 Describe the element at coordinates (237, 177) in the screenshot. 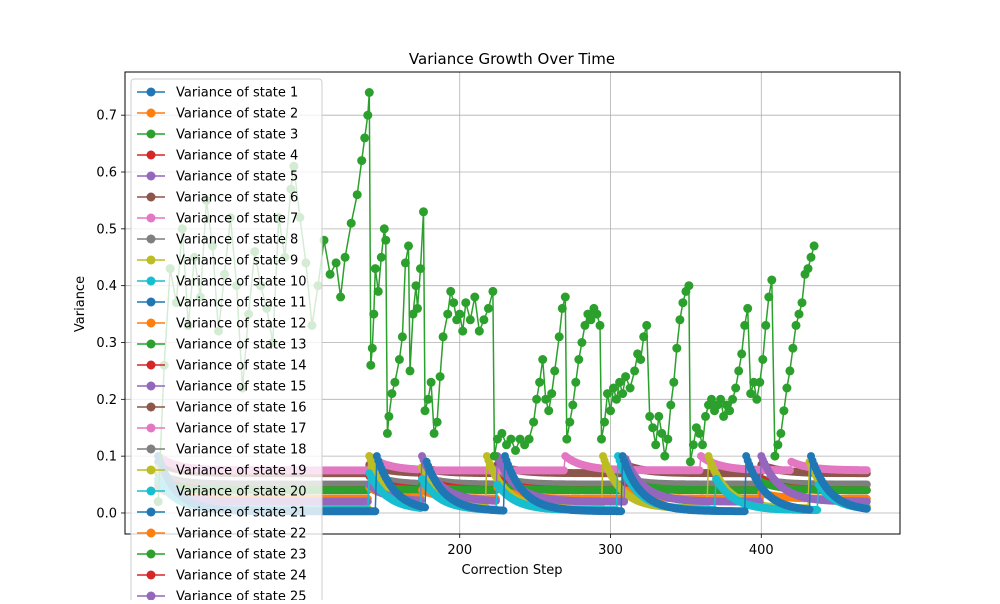

I see `legend-label: Variance of state 5` at that location.